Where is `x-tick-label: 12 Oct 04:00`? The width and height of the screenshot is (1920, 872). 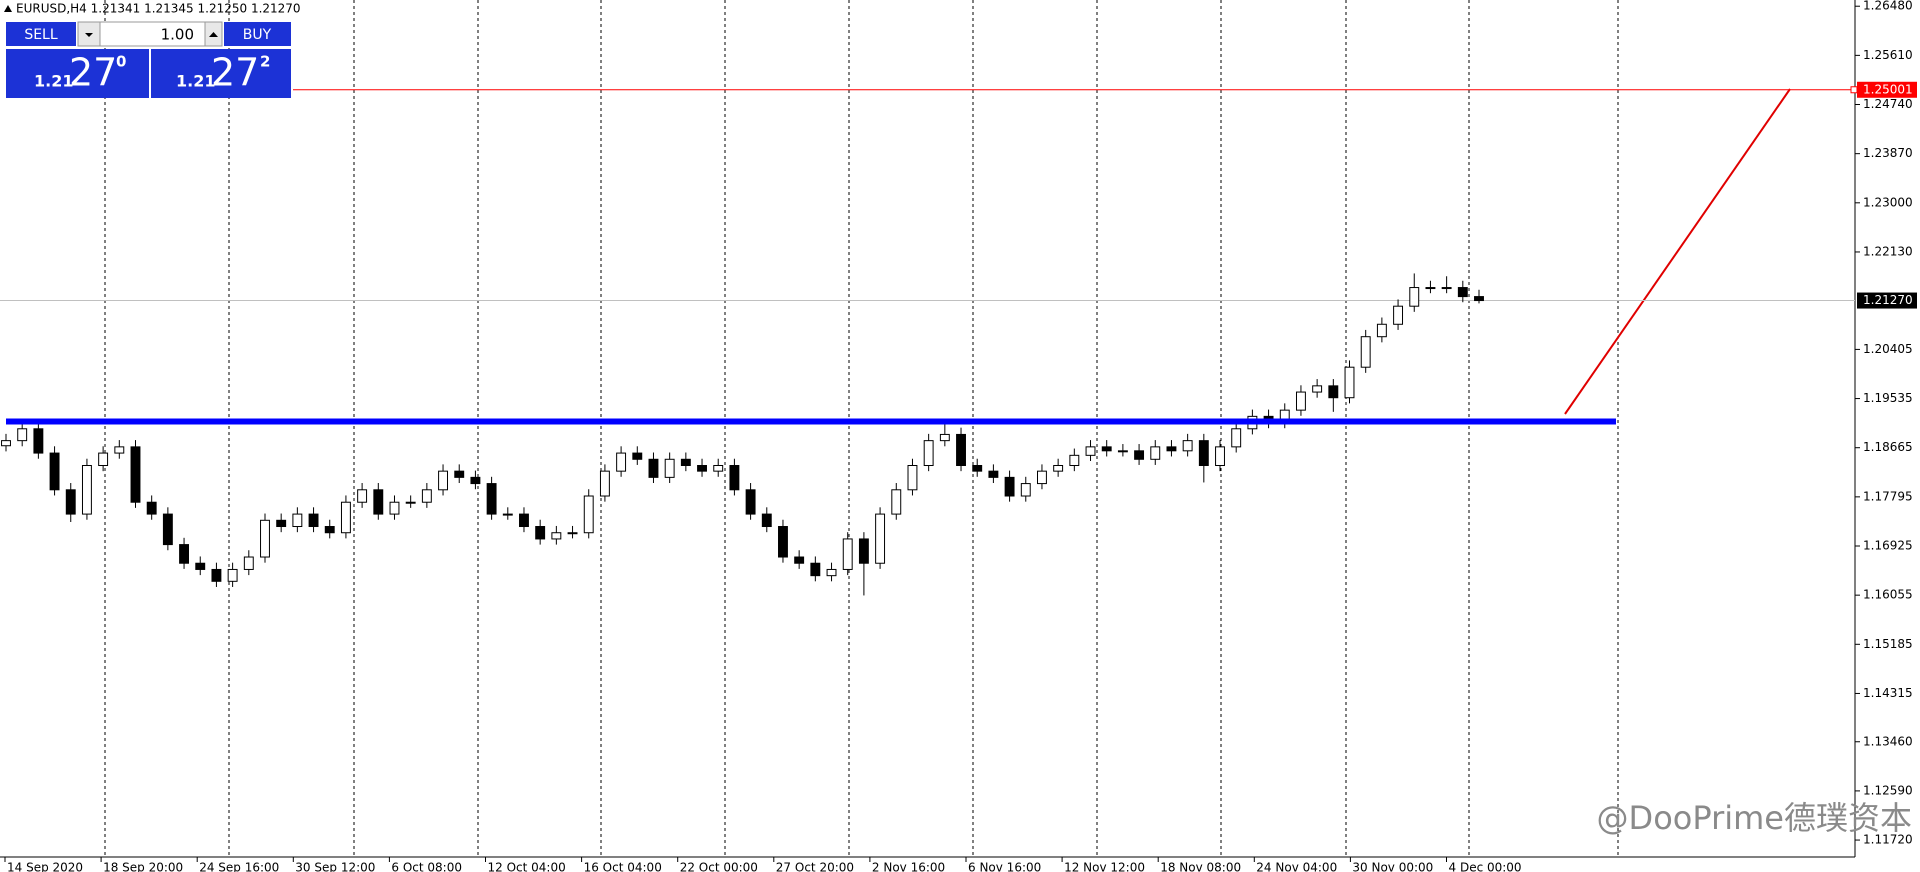 x-tick-label: 12 Oct 04:00 is located at coordinates (527, 866).